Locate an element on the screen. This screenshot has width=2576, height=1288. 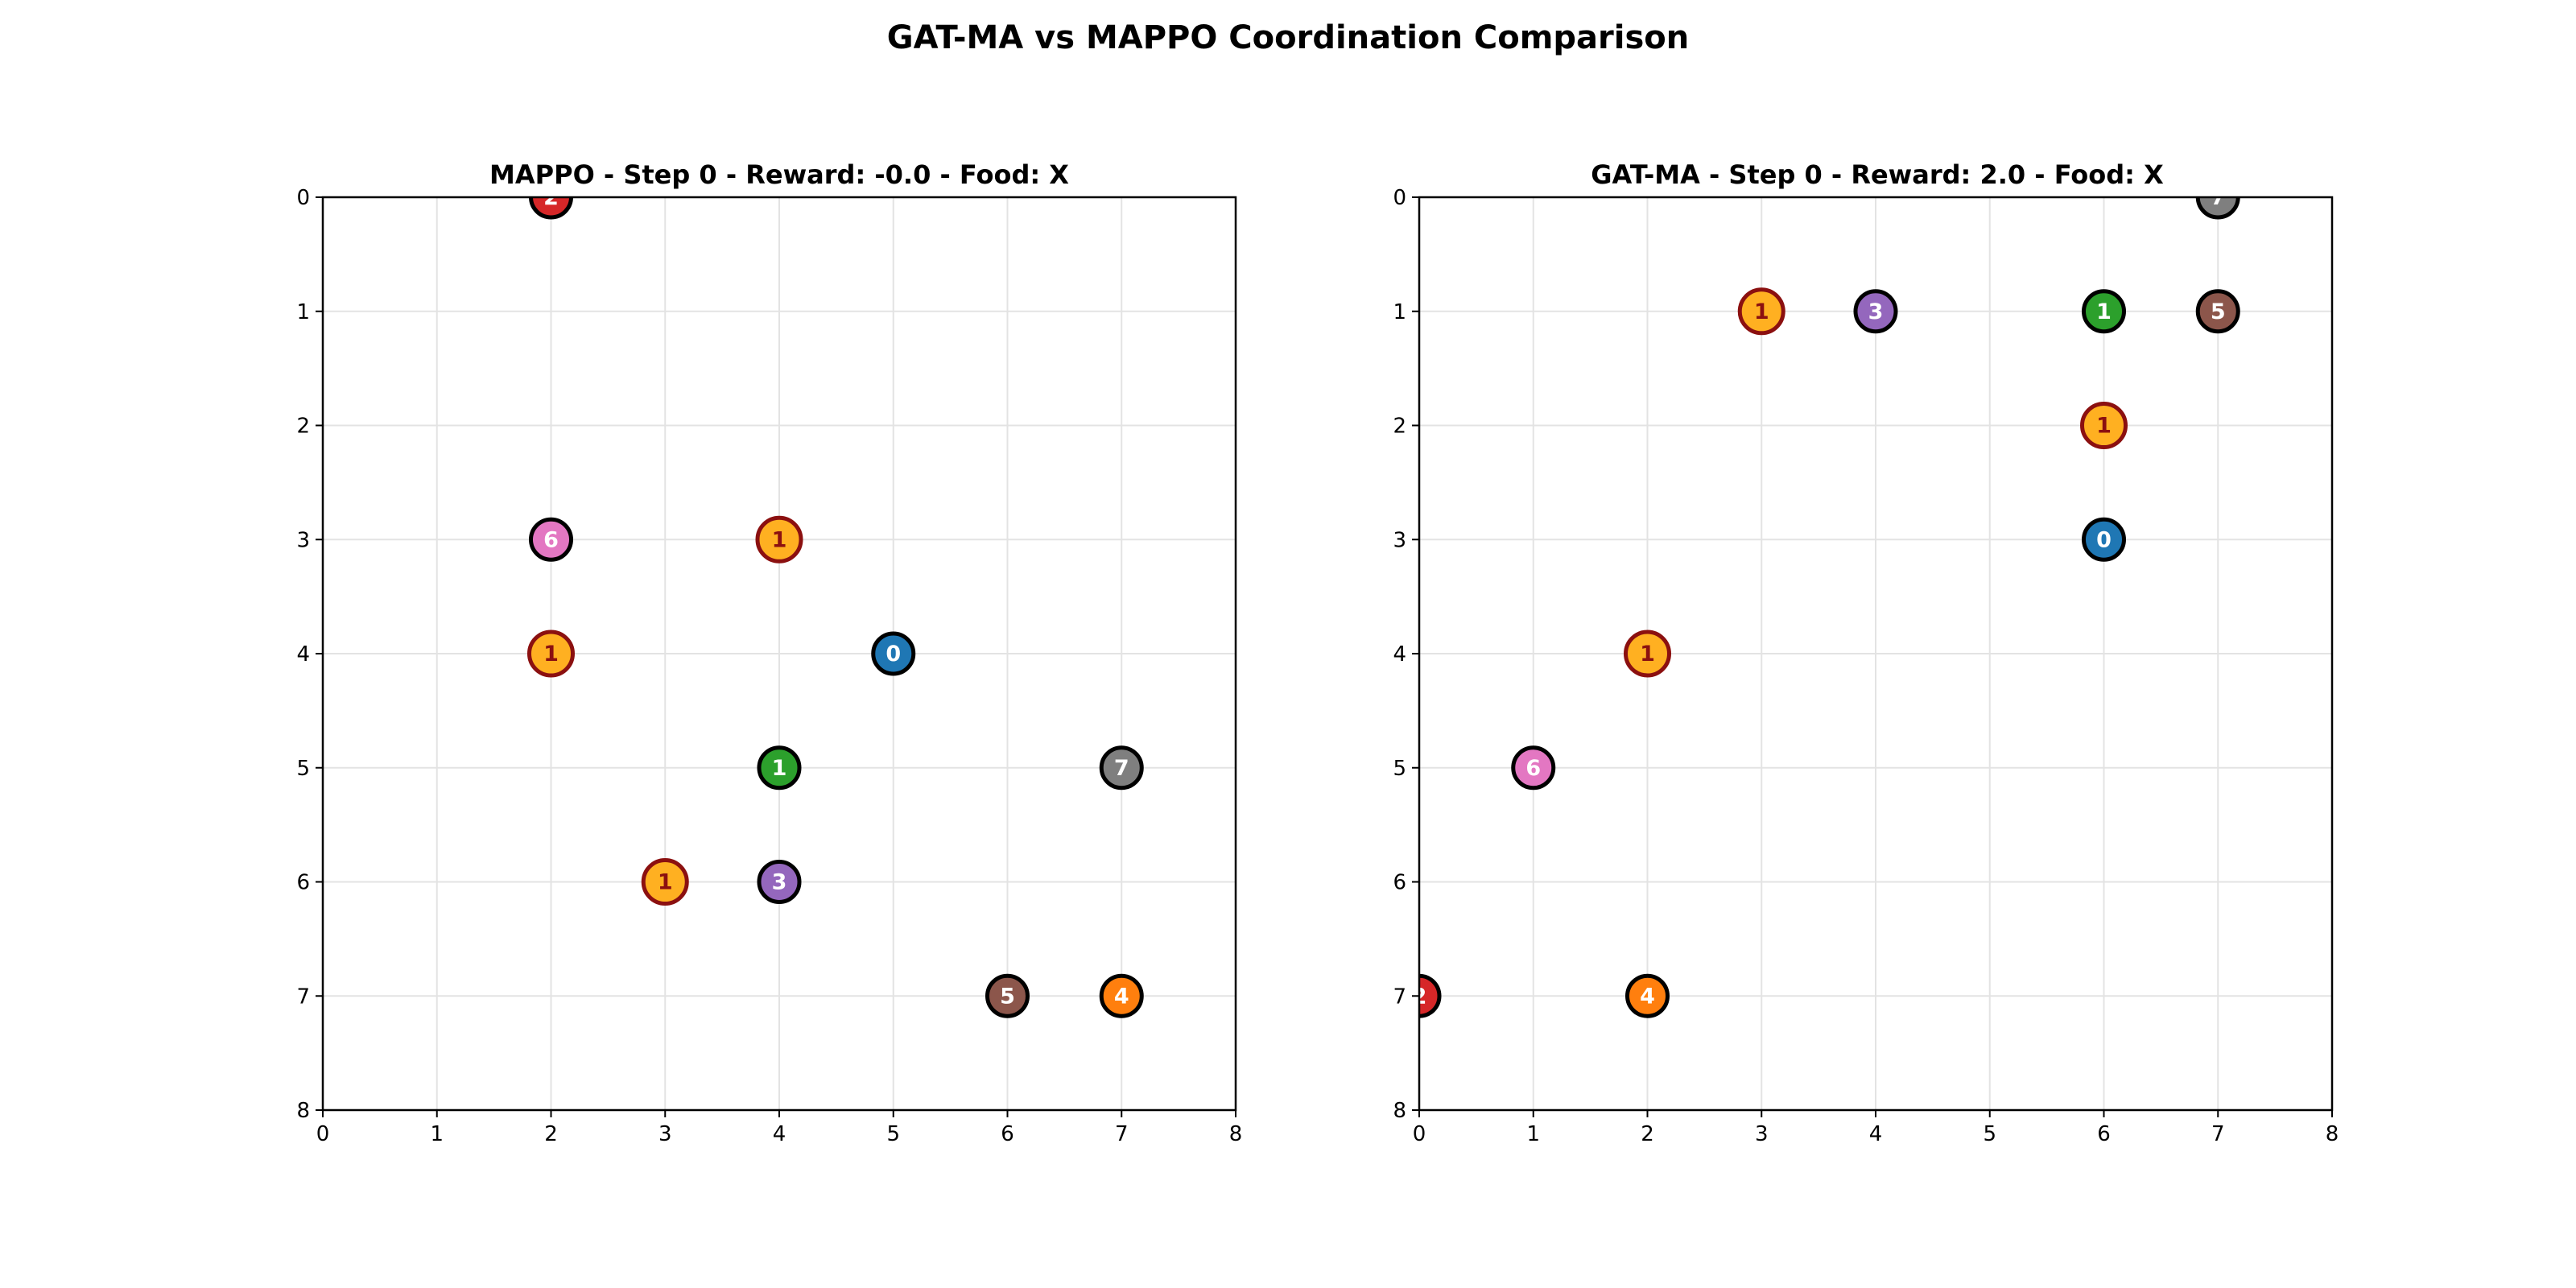
mappo-x-axis: 0 1 2 3 4 5 6 7 8 is located at coordinates (779, 1128).